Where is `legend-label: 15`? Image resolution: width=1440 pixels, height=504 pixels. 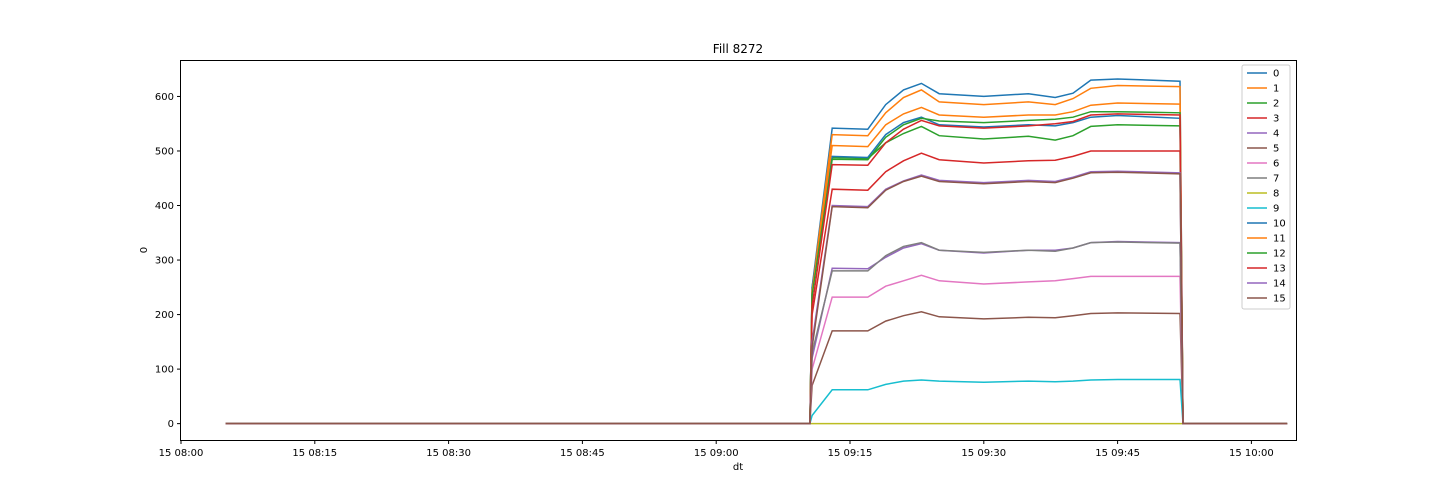 legend-label: 15 is located at coordinates (1279, 299).